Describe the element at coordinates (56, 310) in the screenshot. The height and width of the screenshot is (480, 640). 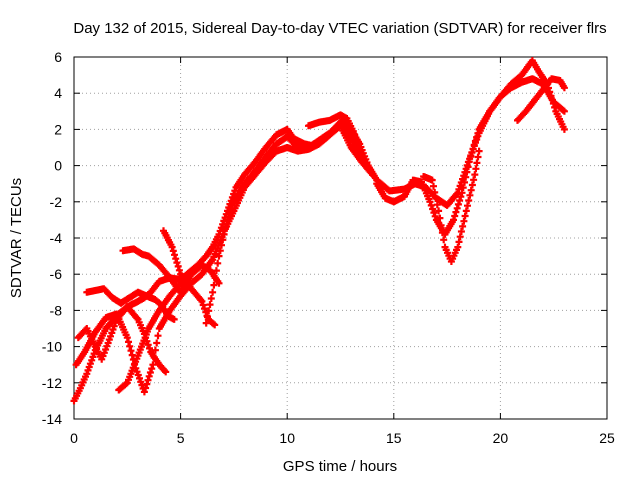
I see `y-tick-label: -8` at that location.